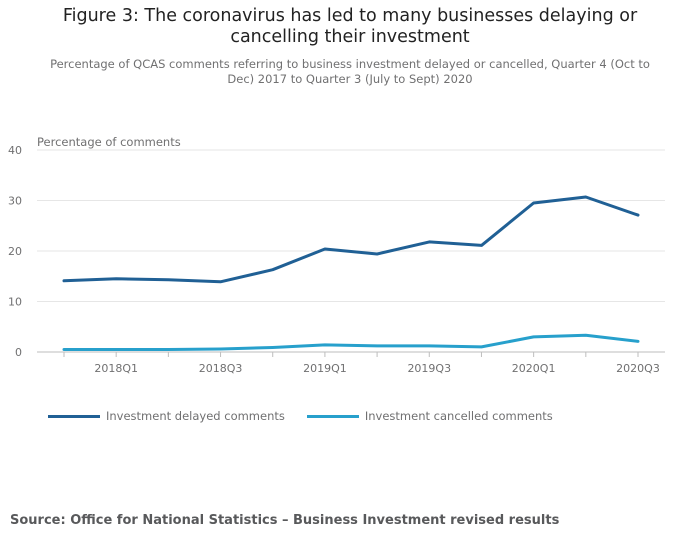 The height and width of the screenshot is (549, 700). What do you see at coordinates (18, 352) in the screenshot?
I see `y-tick-label: 0` at bounding box center [18, 352].